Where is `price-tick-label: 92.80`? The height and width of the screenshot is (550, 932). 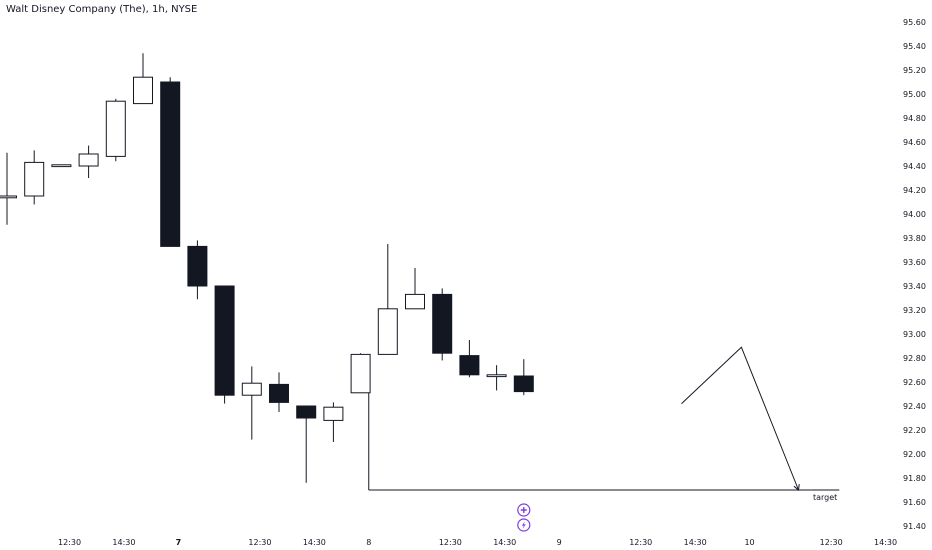
price-tick-label: 92.80 is located at coordinates (914, 358).